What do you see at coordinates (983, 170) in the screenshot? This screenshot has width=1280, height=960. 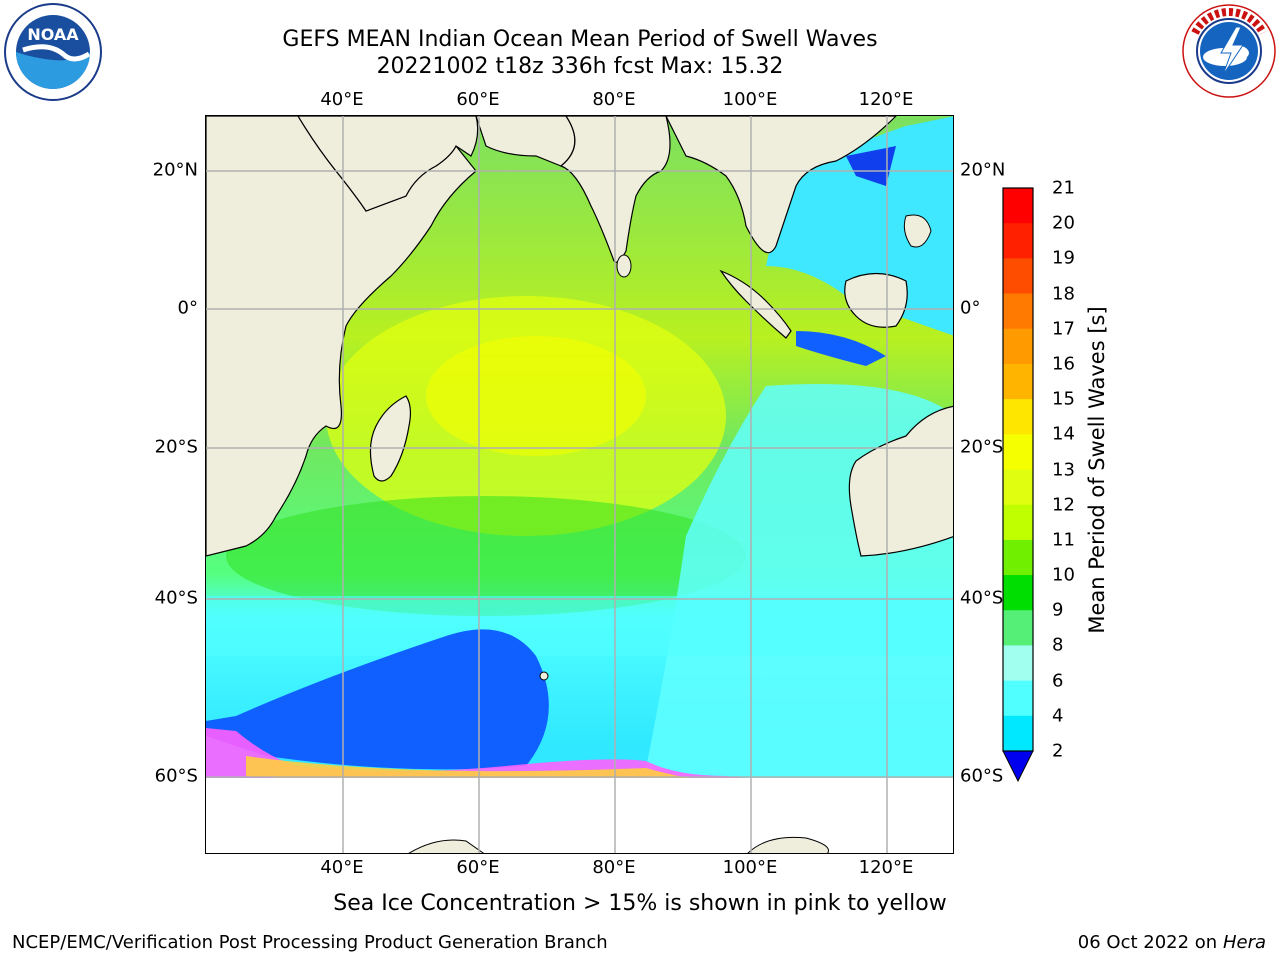 I see `lat-label-right: 20°N` at bounding box center [983, 170].